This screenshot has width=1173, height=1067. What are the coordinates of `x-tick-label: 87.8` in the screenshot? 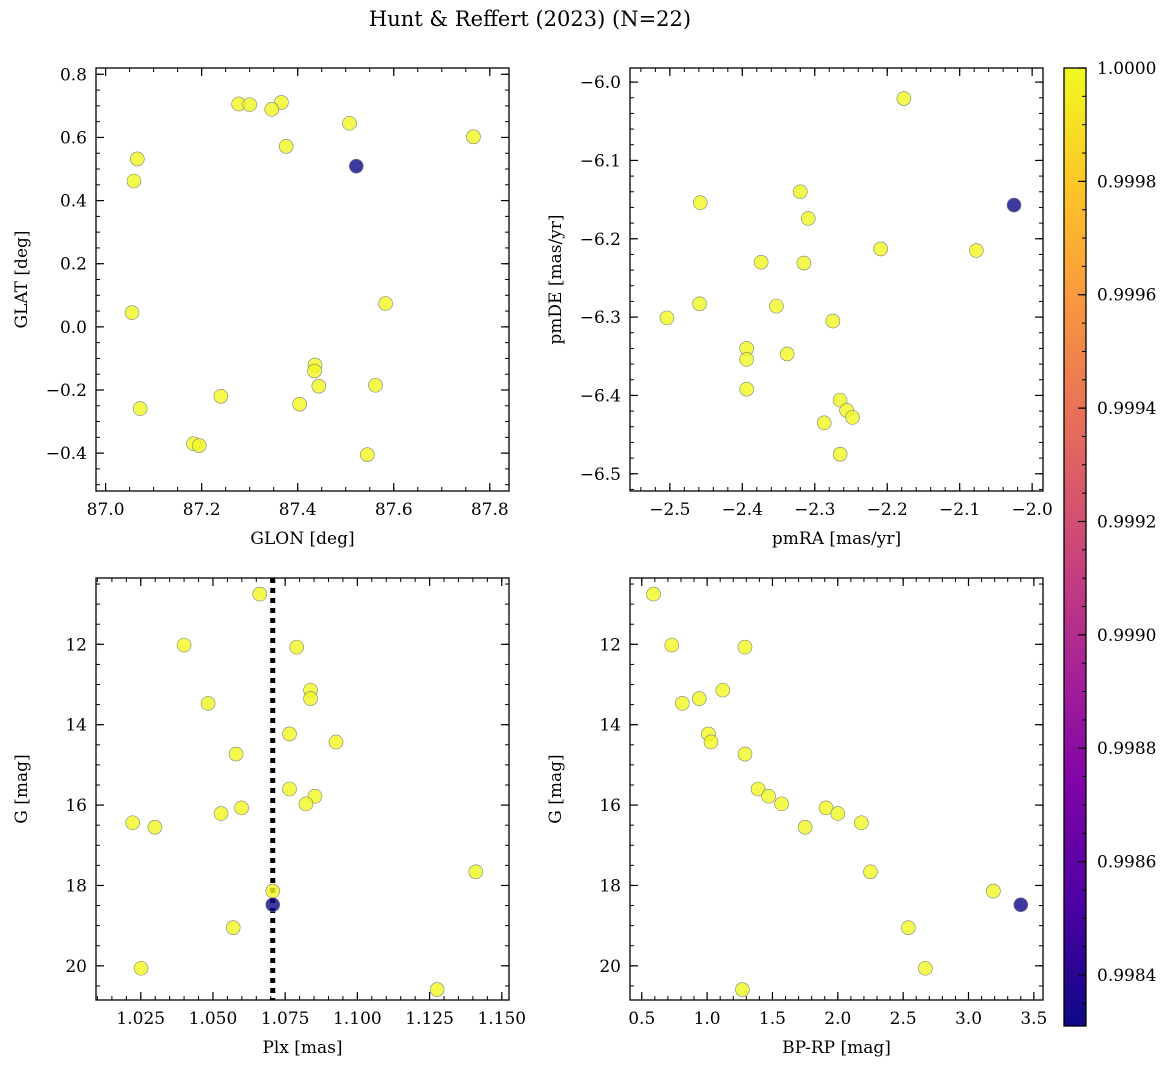 It's located at (490, 510).